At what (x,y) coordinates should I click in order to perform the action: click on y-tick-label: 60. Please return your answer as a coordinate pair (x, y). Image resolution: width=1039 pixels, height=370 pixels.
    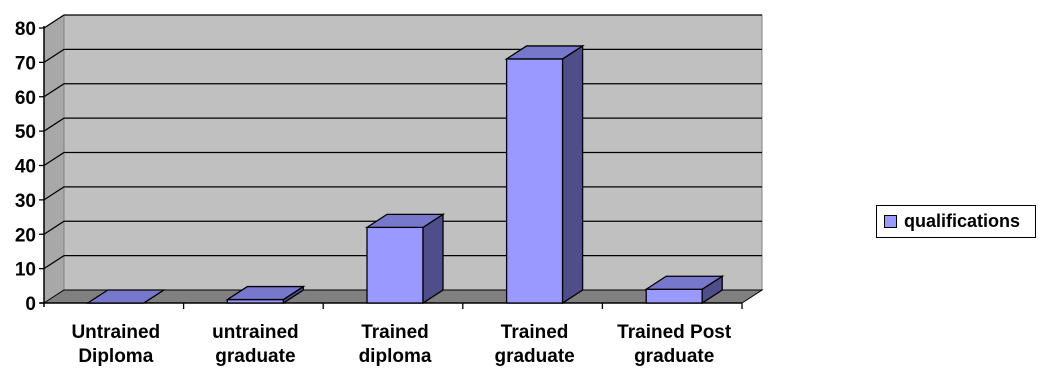
    Looking at the image, I should click on (25, 98).